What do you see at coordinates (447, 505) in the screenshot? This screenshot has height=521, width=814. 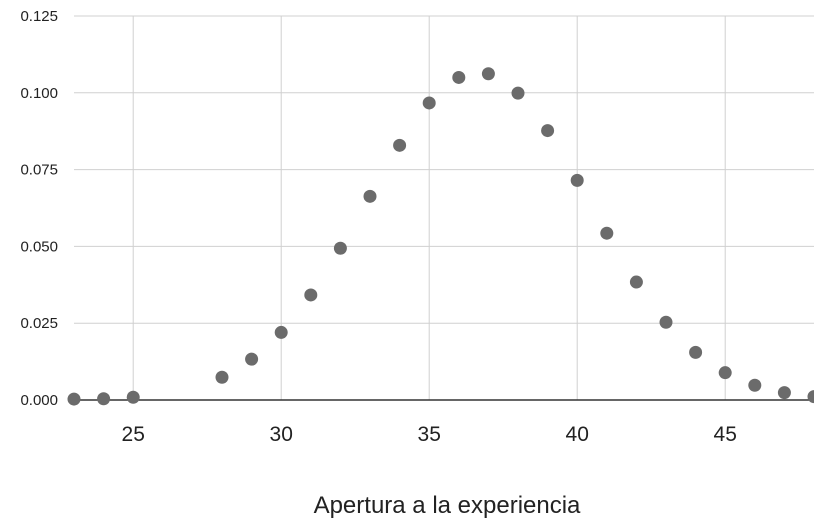 I see `x-axis-label: Apertura a la experiencia` at bounding box center [447, 505].